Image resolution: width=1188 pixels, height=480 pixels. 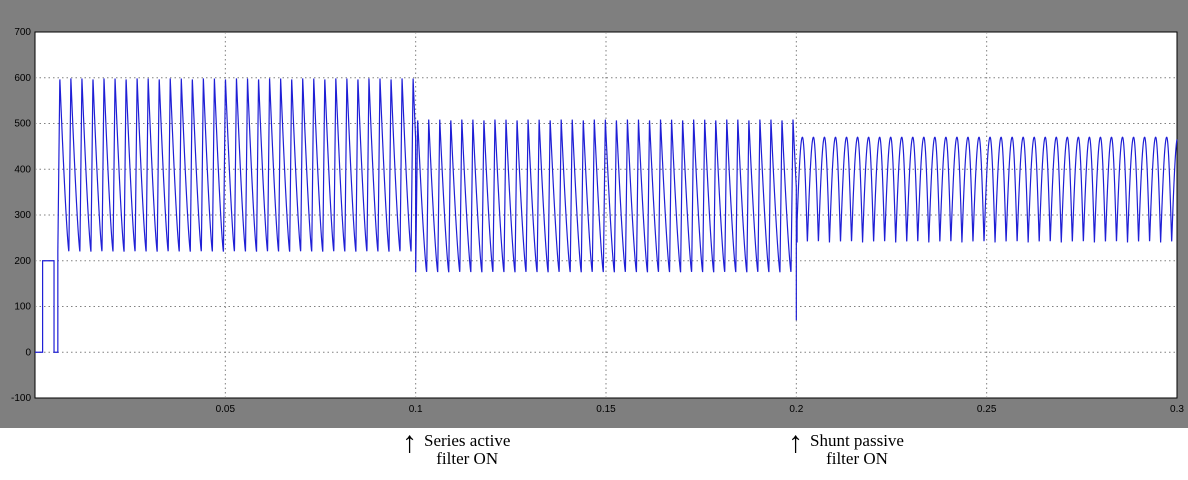 What do you see at coordinates (22, 78) in the screenshot?
I see `y-tick-label: 600` at bounding box center [22, 78].